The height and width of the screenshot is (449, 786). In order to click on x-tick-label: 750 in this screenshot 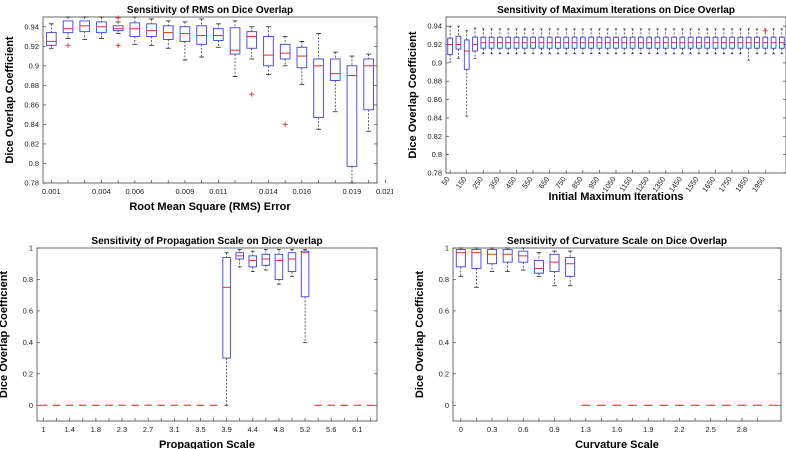, I will do `click(560, 182)`.